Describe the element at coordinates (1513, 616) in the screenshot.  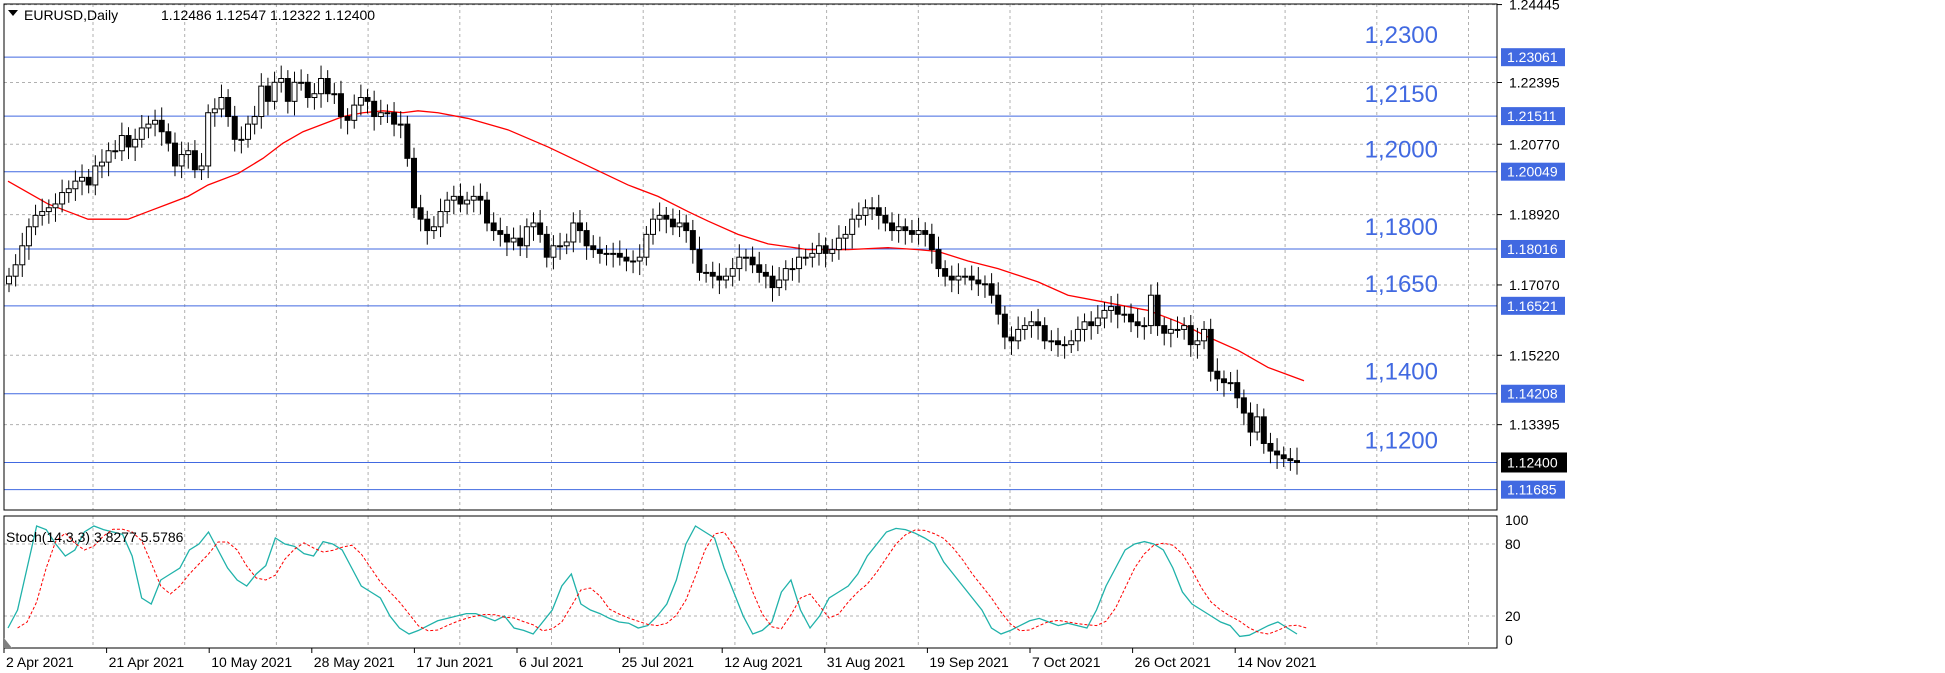
I see `stoch-tick-label: 20` at that location.